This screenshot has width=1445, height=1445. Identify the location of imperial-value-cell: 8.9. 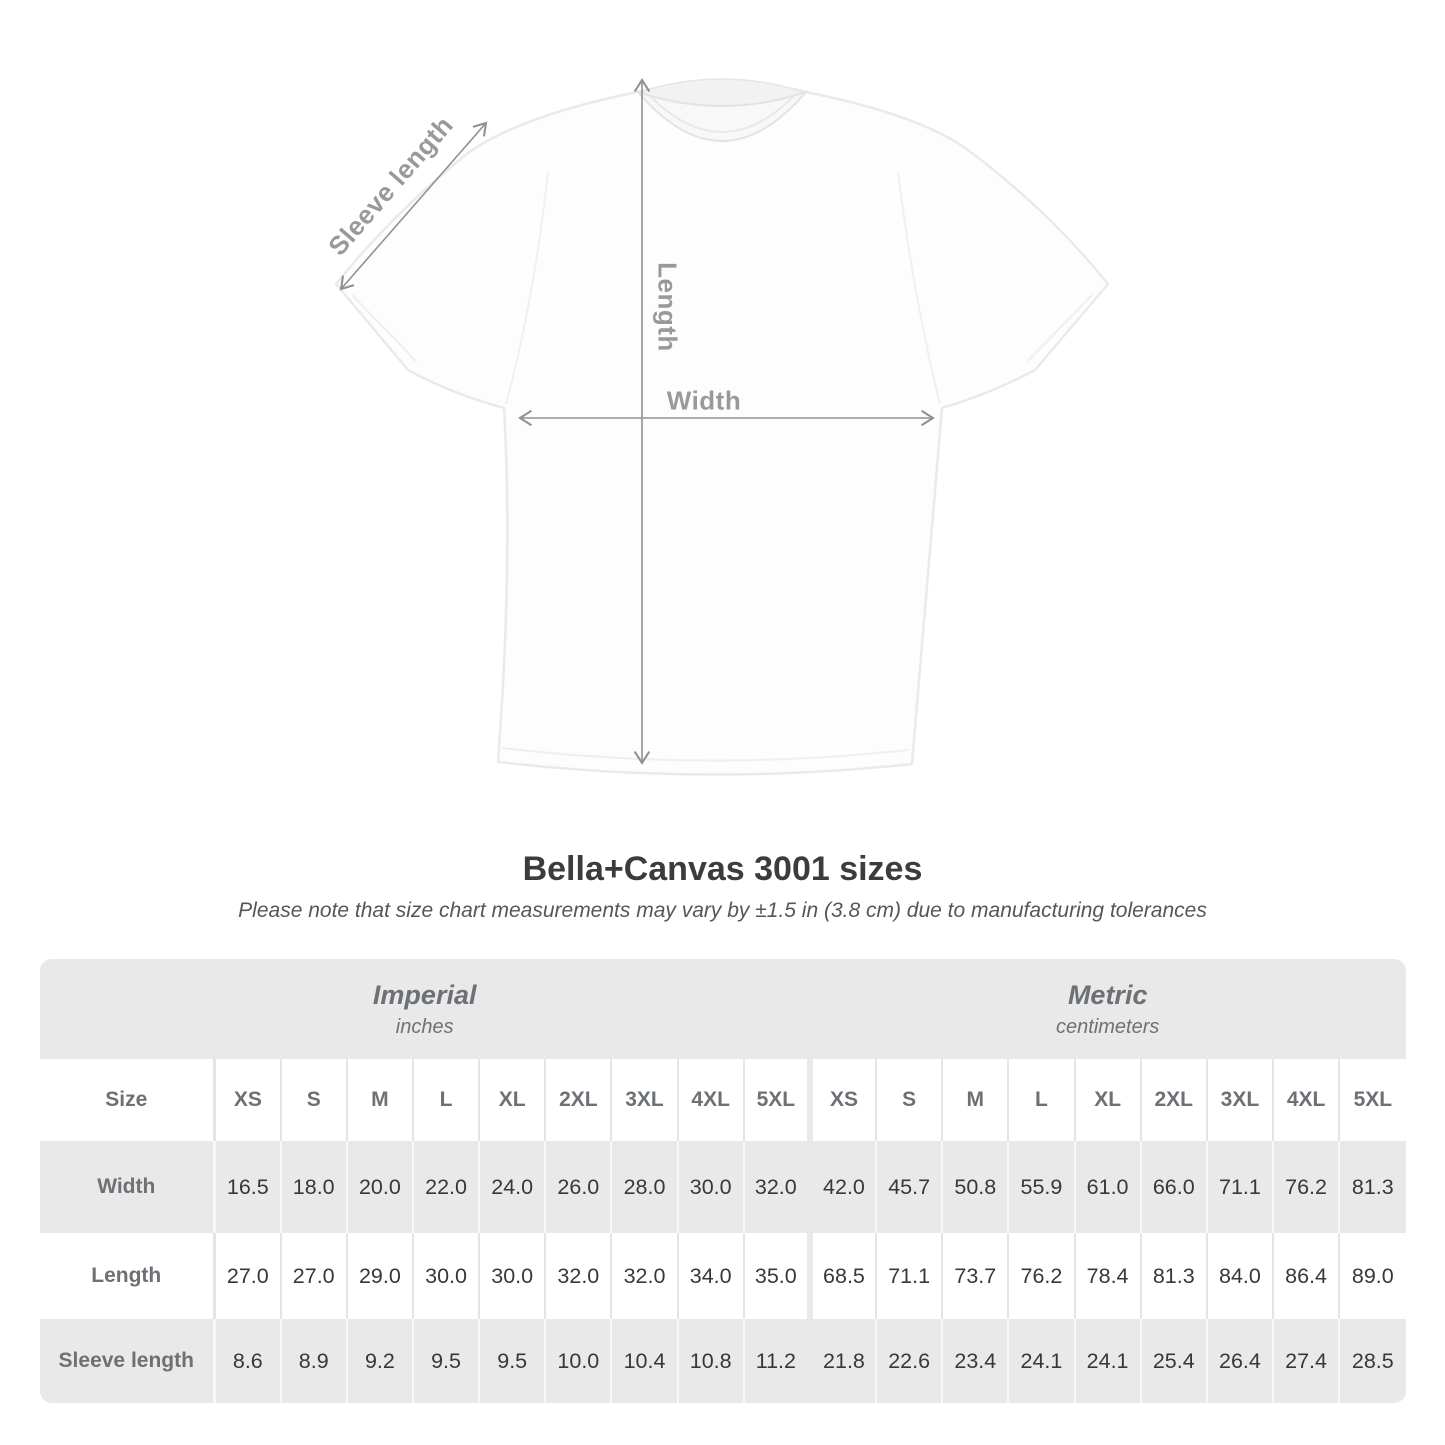
(313, 1361).